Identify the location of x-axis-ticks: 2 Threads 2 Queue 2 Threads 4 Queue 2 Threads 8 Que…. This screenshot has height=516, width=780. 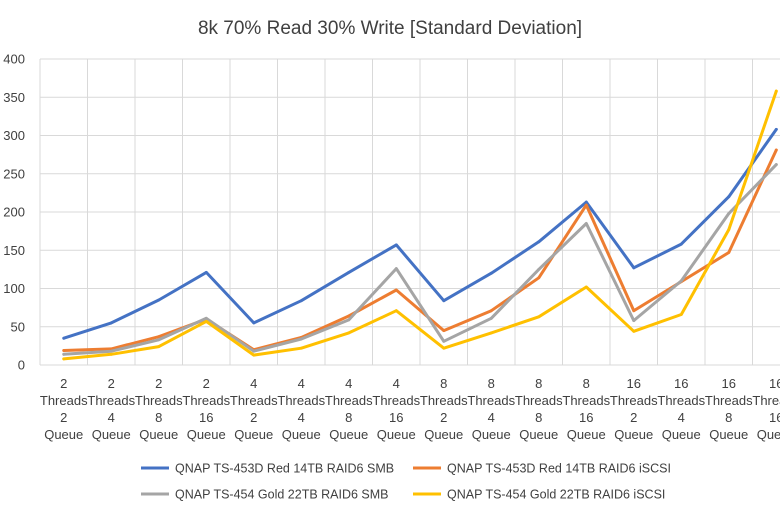
(410, 409).